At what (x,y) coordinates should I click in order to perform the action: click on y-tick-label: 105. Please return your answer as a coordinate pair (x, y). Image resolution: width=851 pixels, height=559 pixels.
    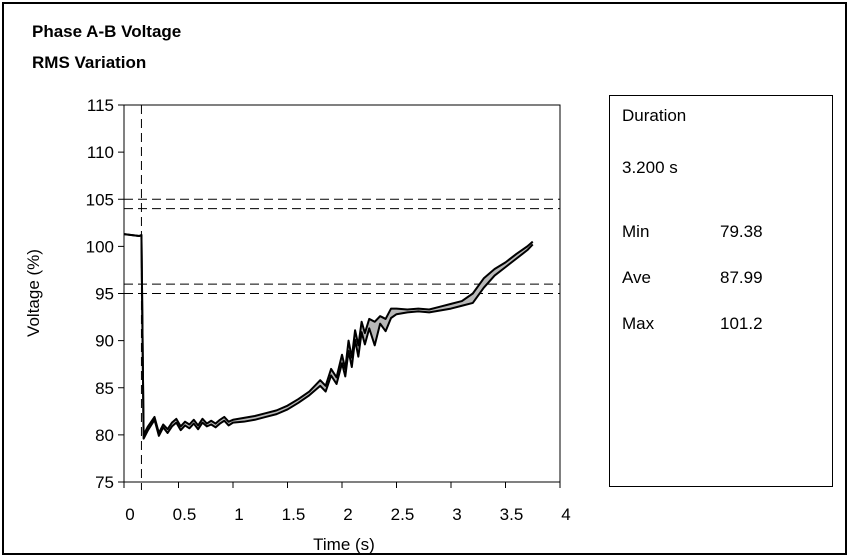
    Looking at the image, I should click on (100, 199).